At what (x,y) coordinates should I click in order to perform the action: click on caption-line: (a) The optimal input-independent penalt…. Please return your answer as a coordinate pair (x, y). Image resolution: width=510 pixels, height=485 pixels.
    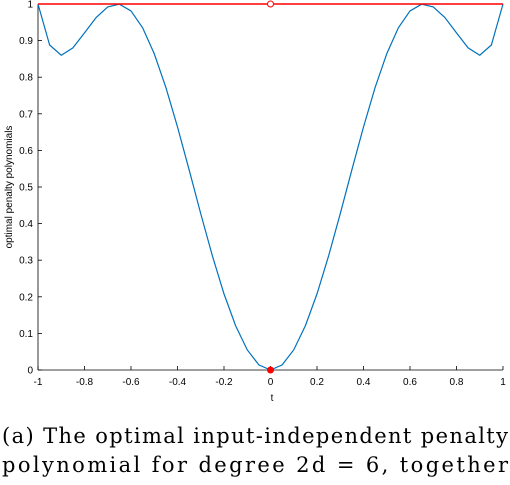
    Looking at the image, I should click on (255, 436).